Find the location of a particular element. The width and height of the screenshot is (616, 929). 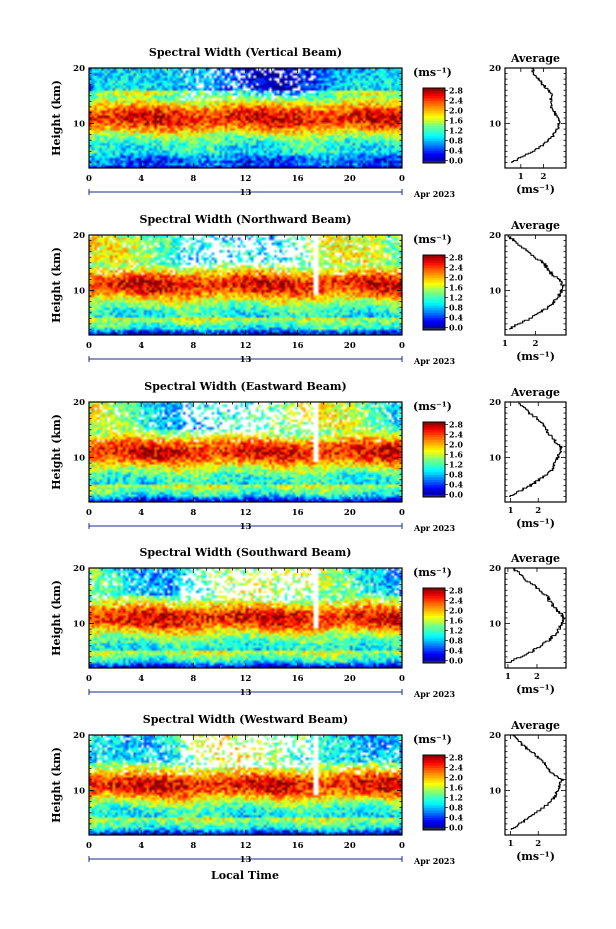

x-tick-label: 12 is located at coordinates (246, 179).